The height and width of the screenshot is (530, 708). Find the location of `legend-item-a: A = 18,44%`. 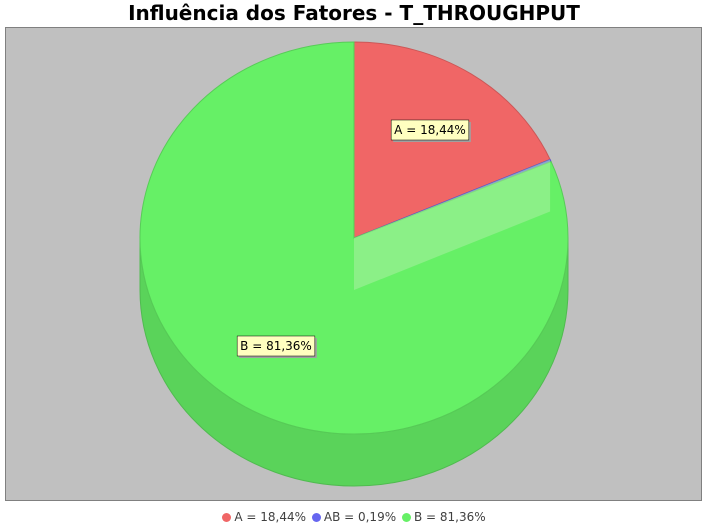

legend-item-a: A = 18,44% is located at coordinates (264, 517).